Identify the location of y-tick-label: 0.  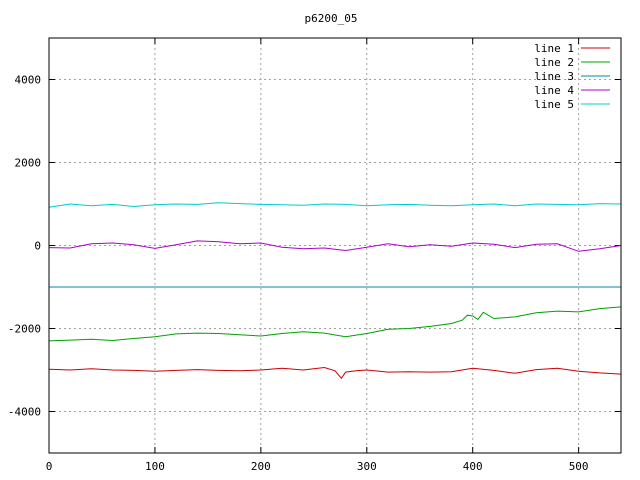
(37, 246).